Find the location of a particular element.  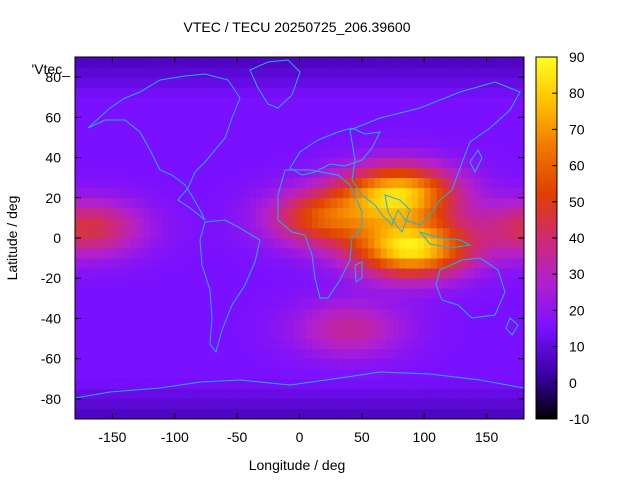

coast-indonesia is located at coordinates (445, 240).